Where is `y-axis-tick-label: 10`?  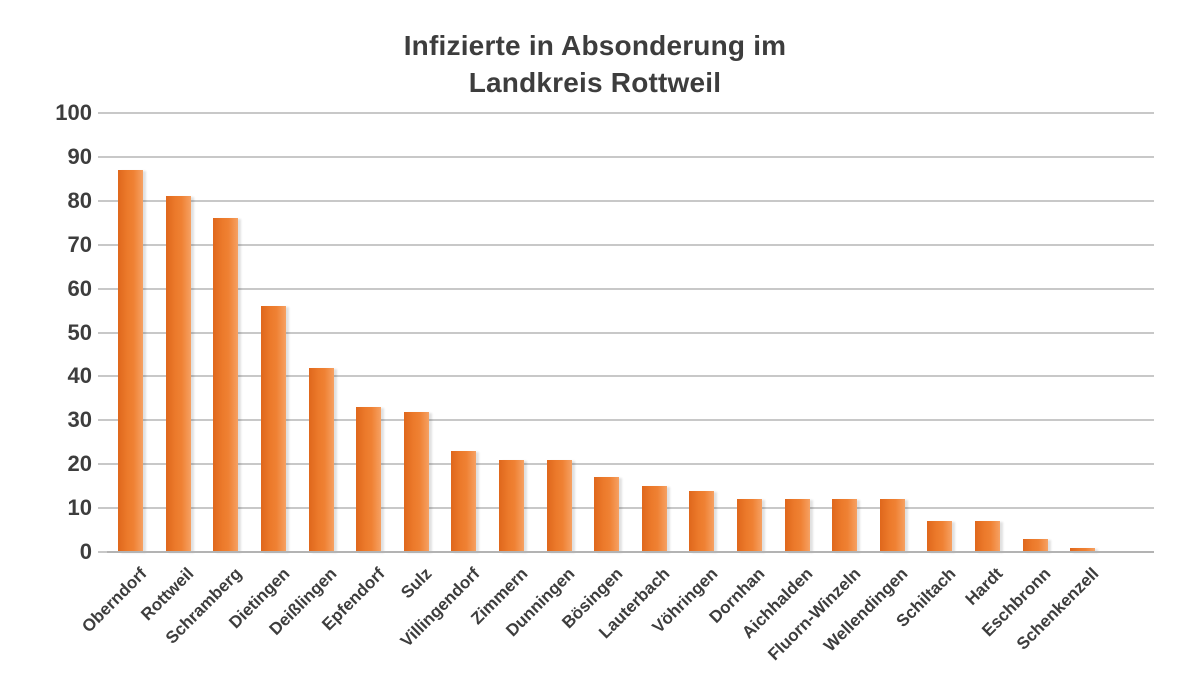 y-axis-tick-label: 10 is located at coordinates (79, 508).